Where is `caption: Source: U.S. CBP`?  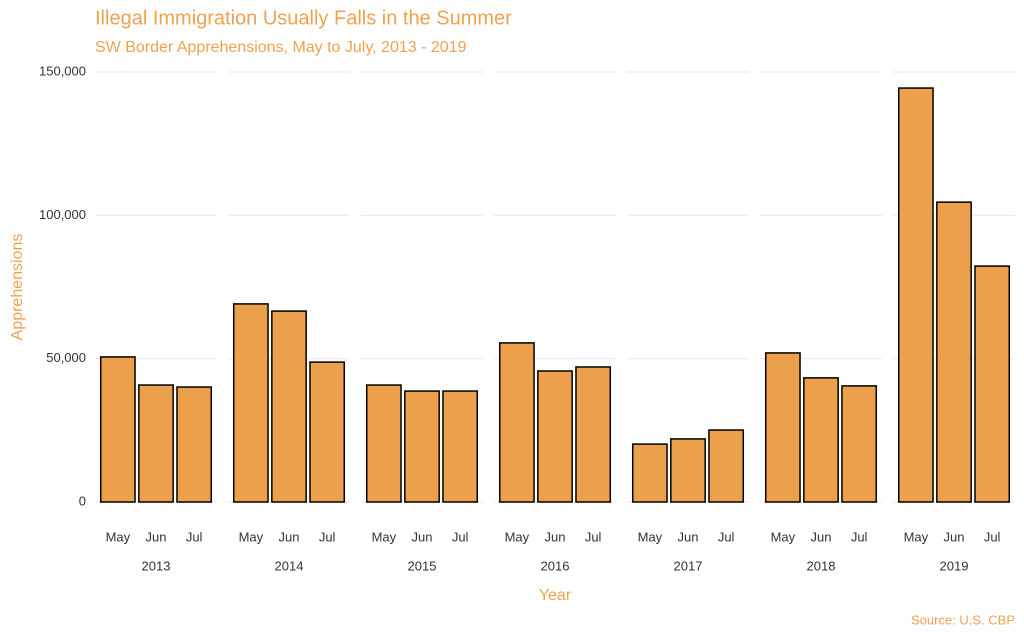
caption: Source: U.S. CBP is located at coordinates (963, 619).